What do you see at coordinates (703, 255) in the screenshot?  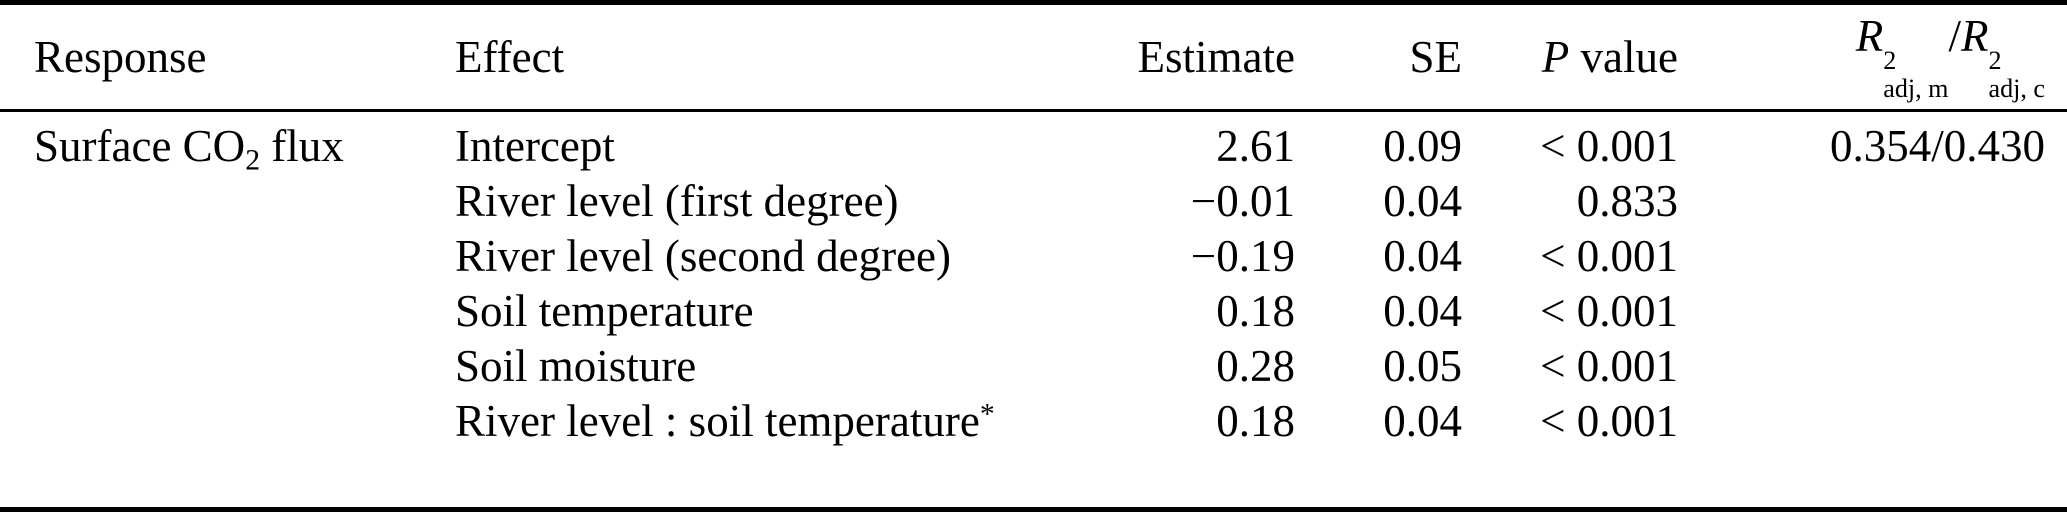 I see `effect-text: River level (second degree)` at bounding box center [703, 255].